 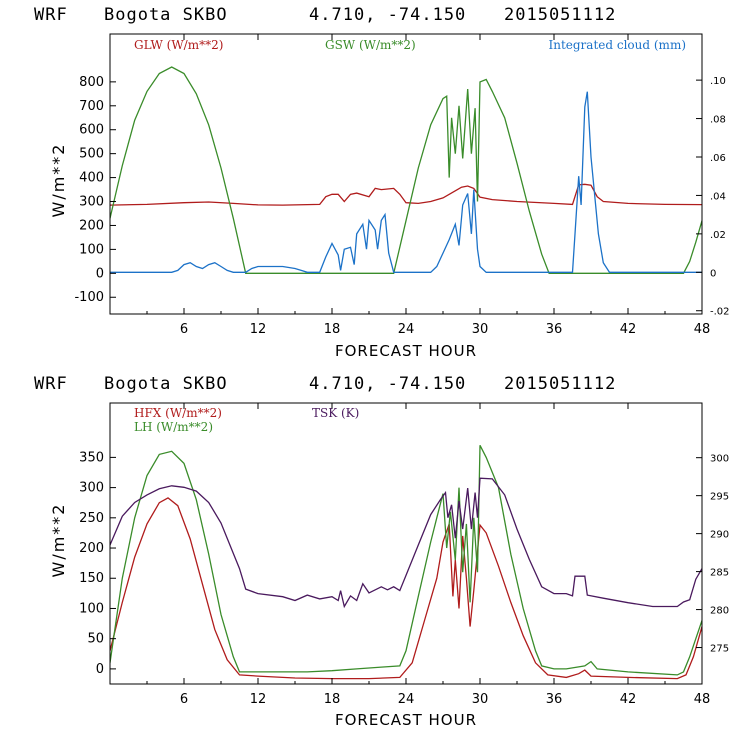 What do you see at coordinates (718, 120) in the screenshot?
I see `y2-tick-label: .08` at bounding box center [718, 120].